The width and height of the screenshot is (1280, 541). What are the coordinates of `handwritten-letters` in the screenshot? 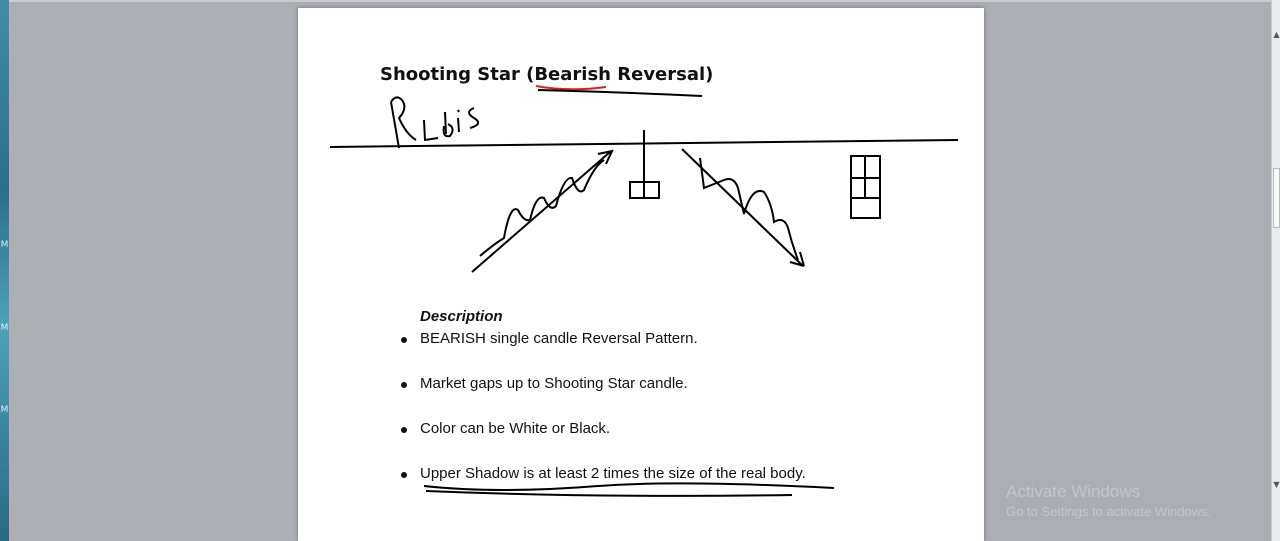 It's located at (451, 124).